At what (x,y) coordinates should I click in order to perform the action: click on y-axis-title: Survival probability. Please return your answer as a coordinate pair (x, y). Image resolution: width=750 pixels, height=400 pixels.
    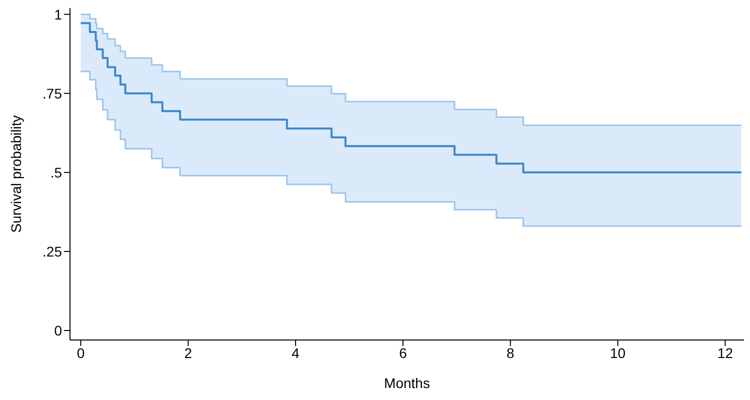
    Looking at the image, I should click on (16, 174).